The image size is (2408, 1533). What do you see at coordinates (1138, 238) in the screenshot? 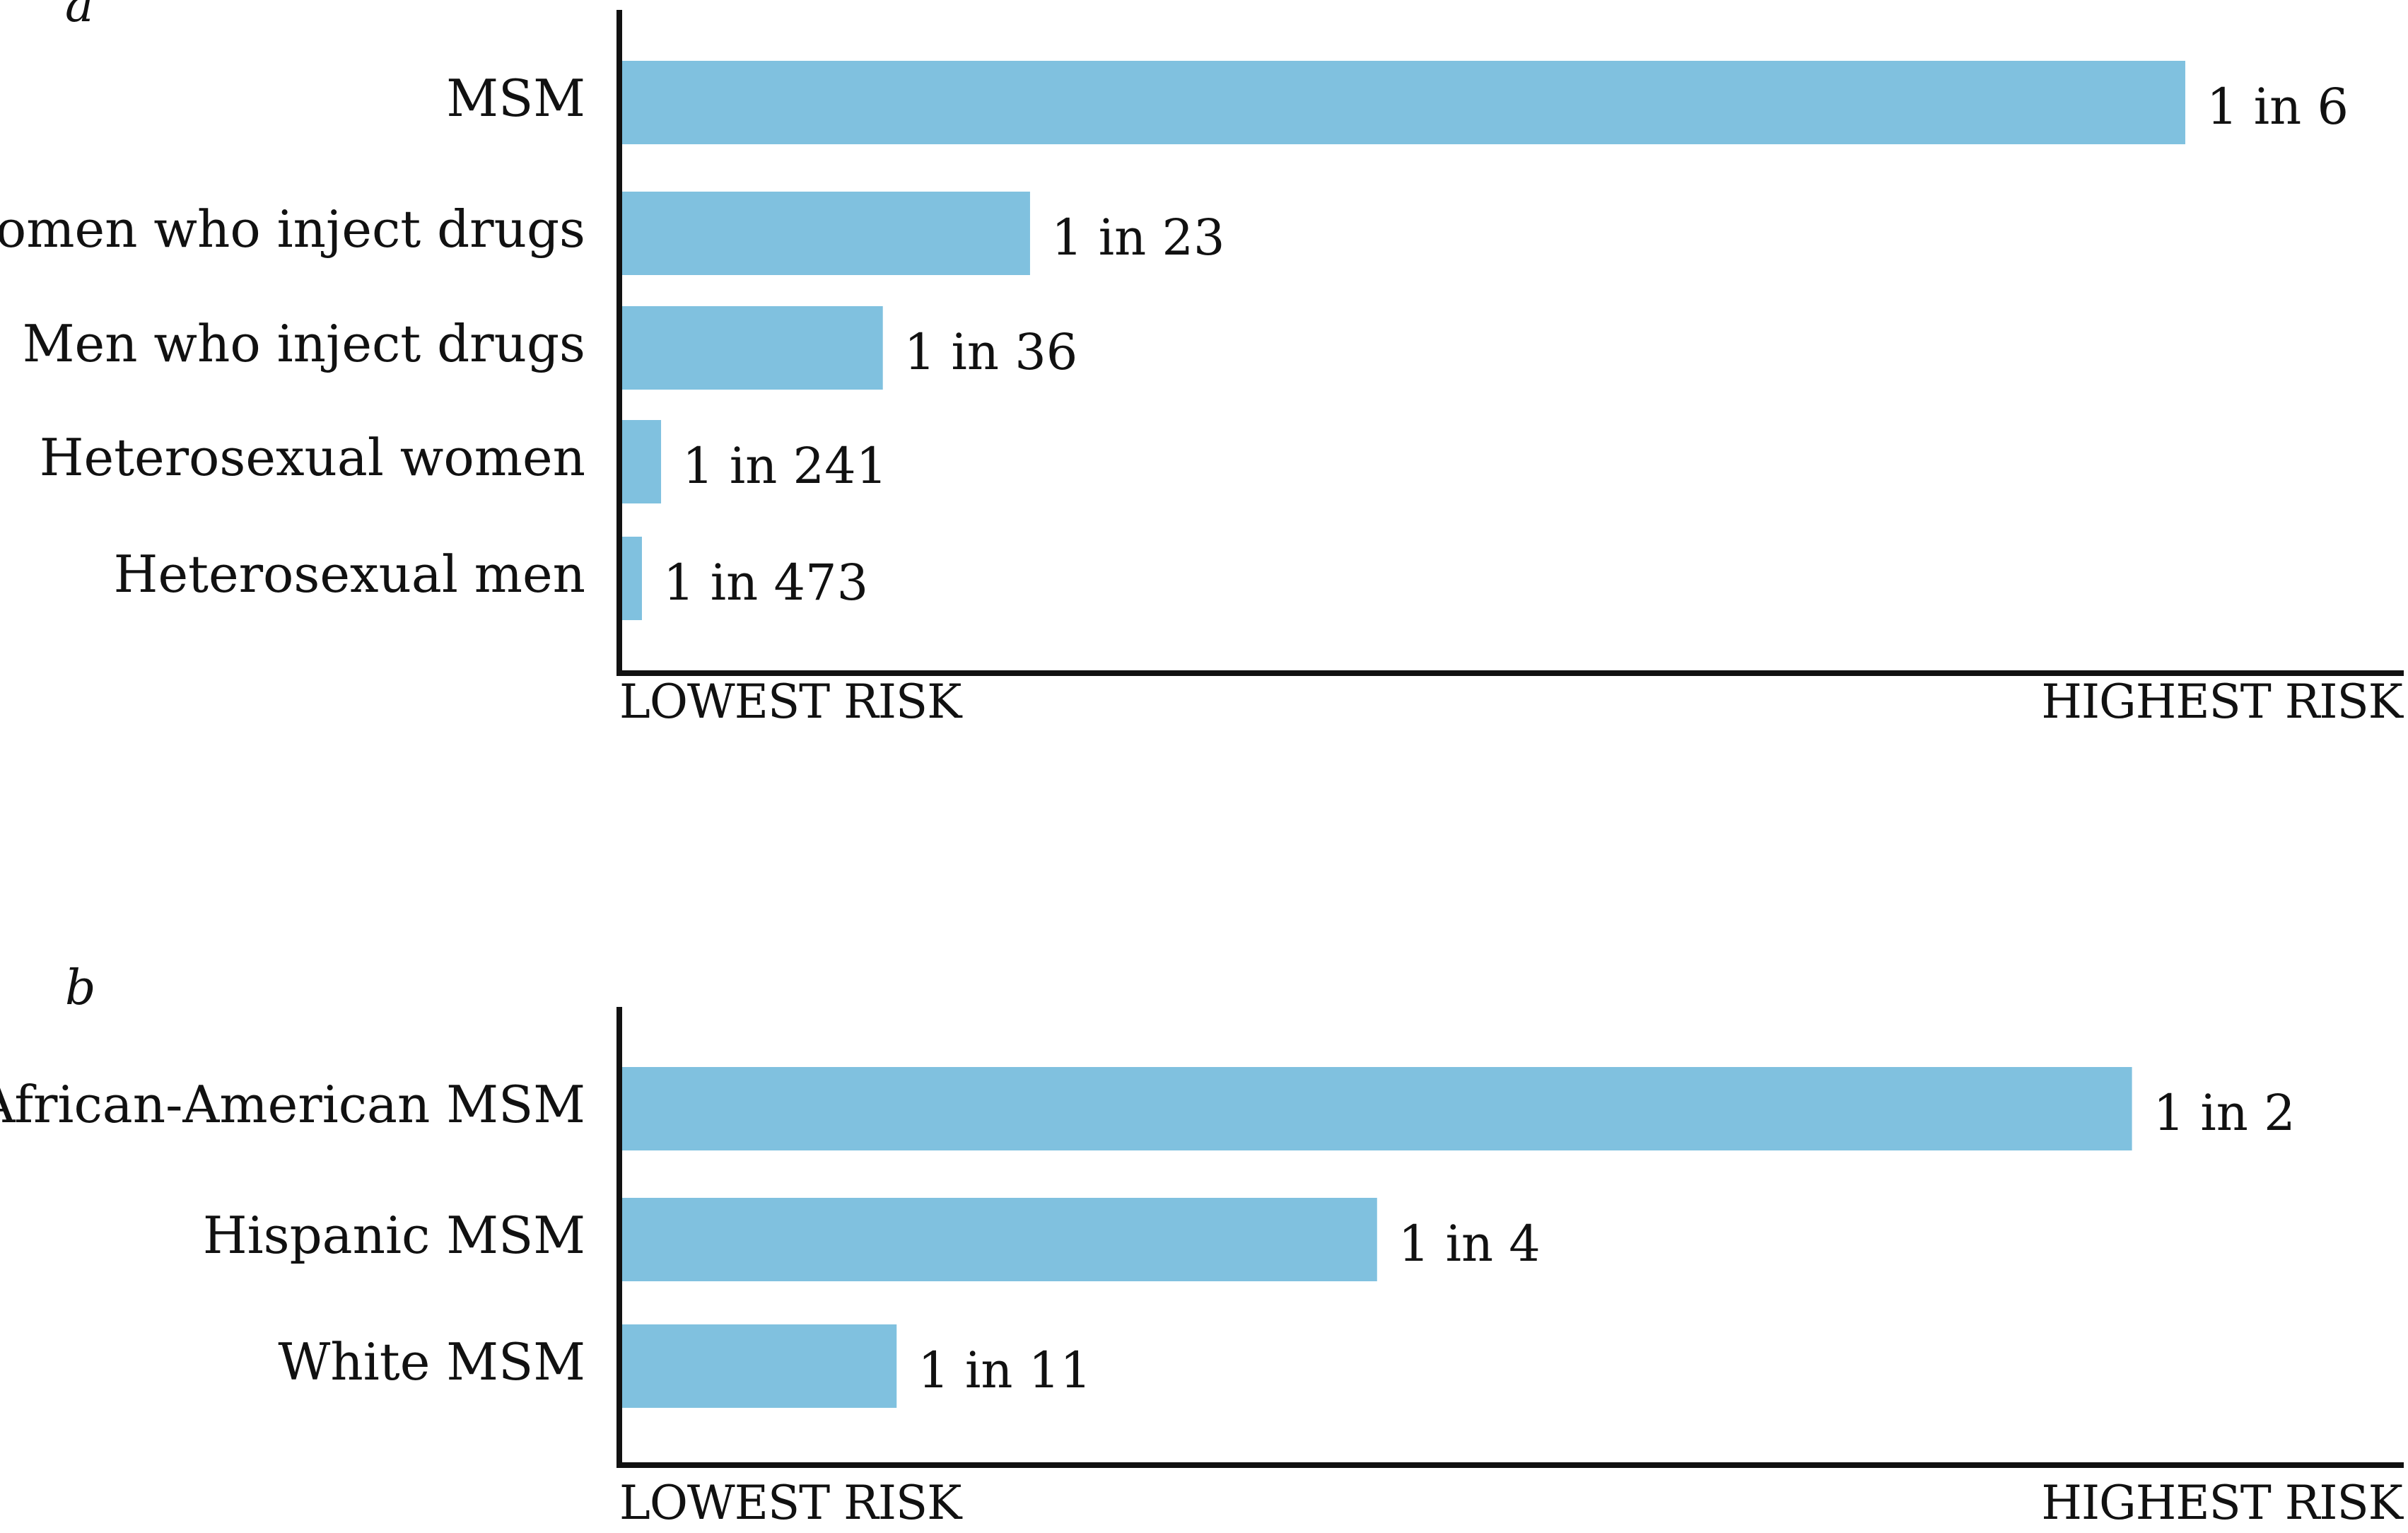
I see `data-label: 1 in 23` at bounding box center [1138, 238].